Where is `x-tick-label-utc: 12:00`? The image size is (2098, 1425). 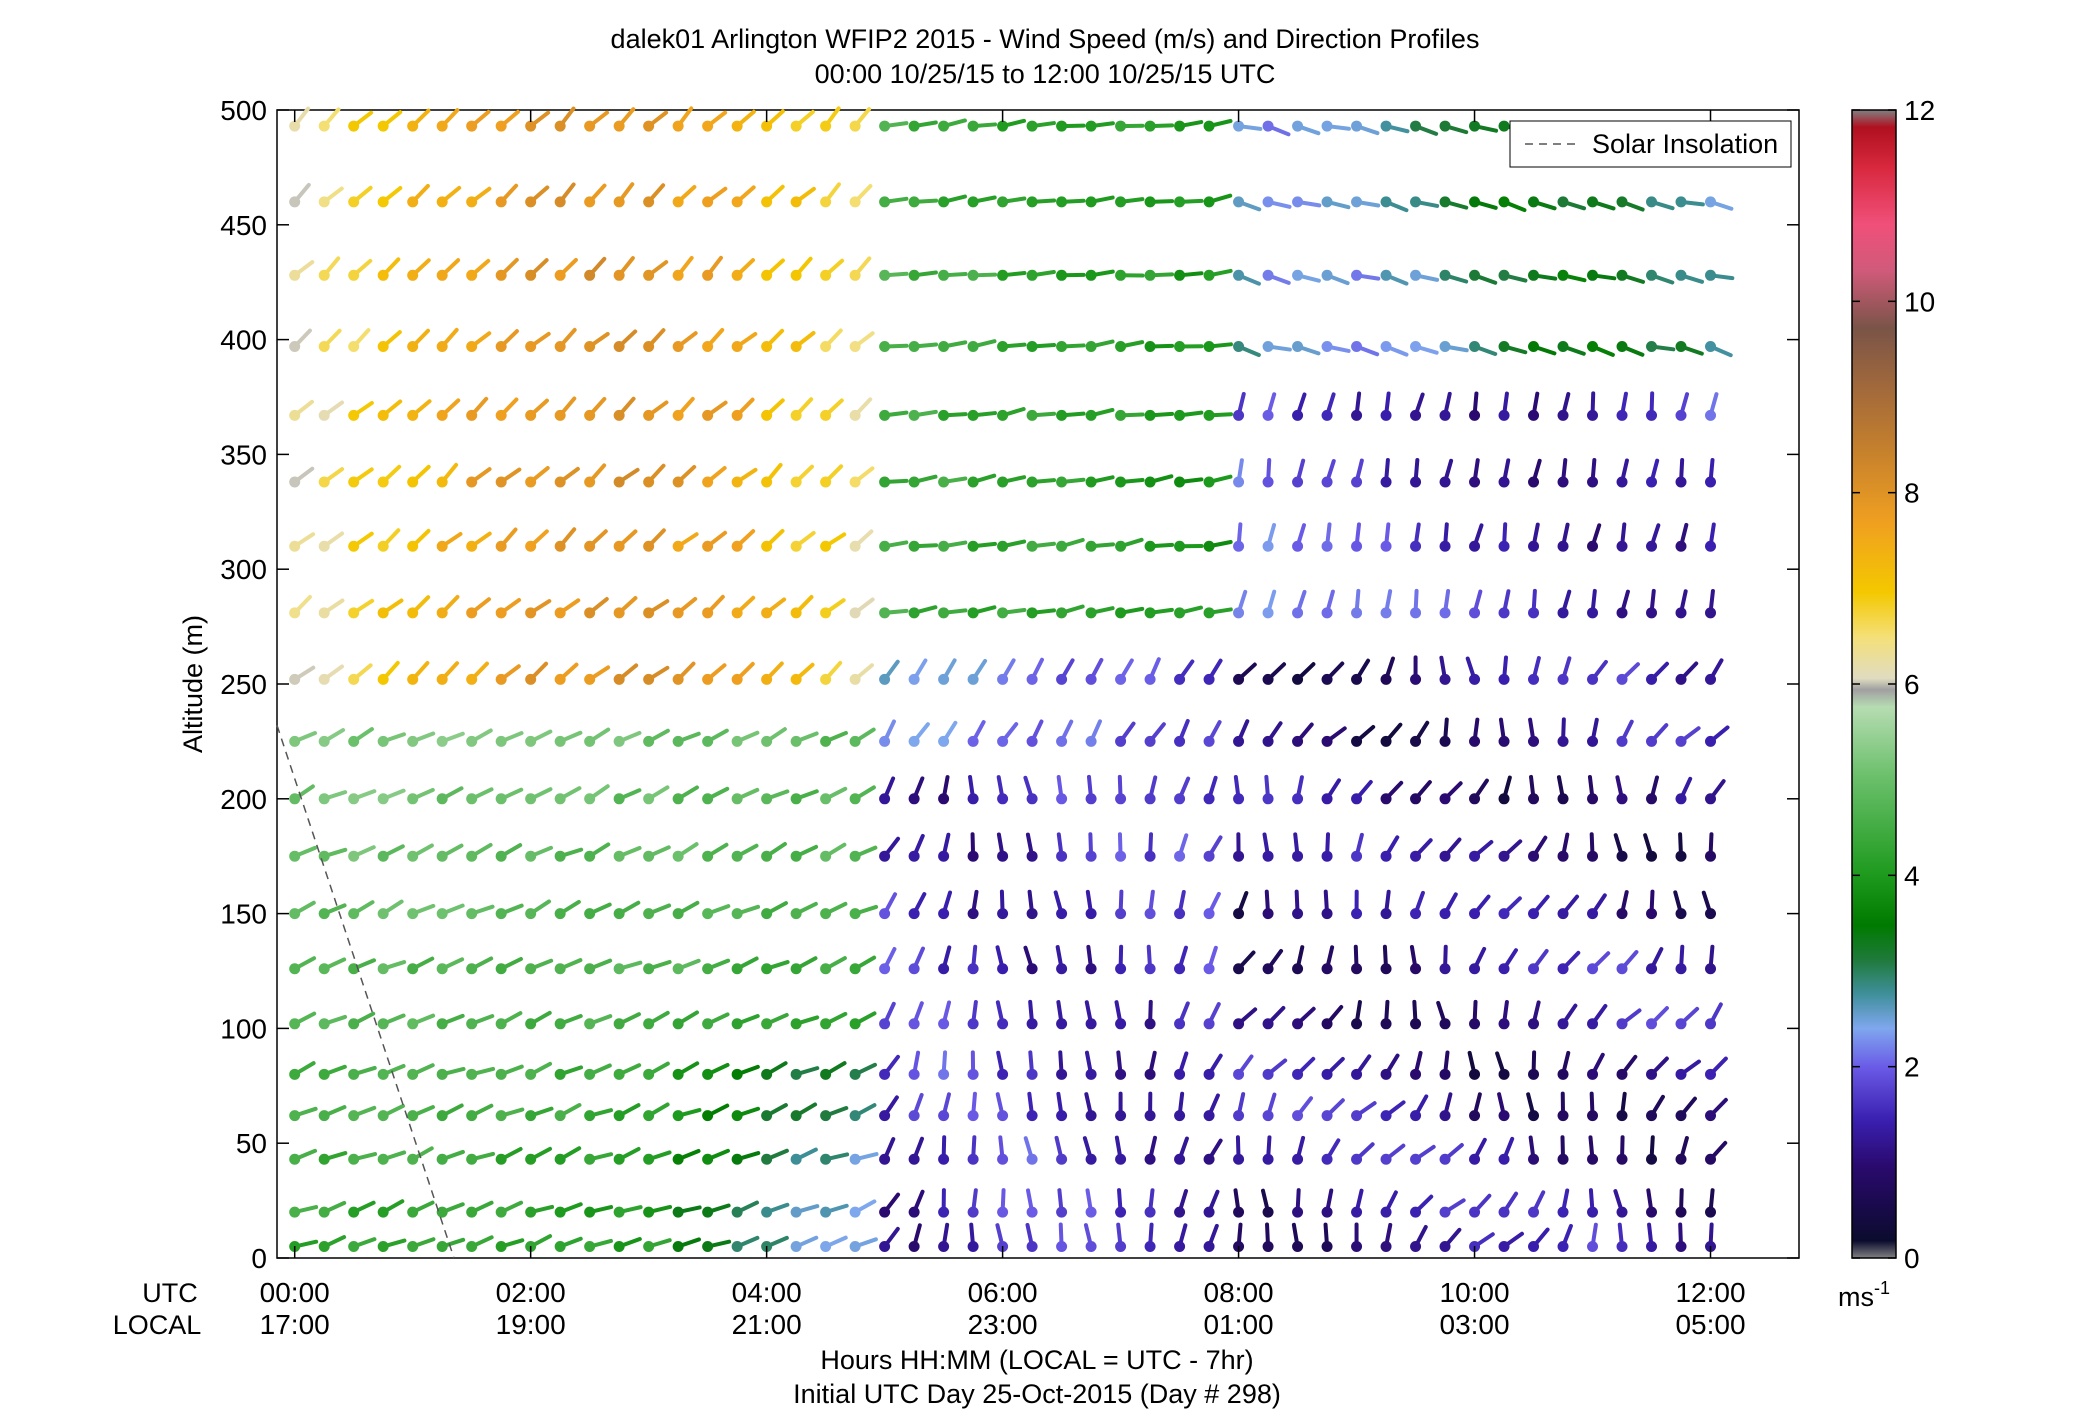 x-tick-label-utc: 12:00 is located at coordinates (1710, 1292).